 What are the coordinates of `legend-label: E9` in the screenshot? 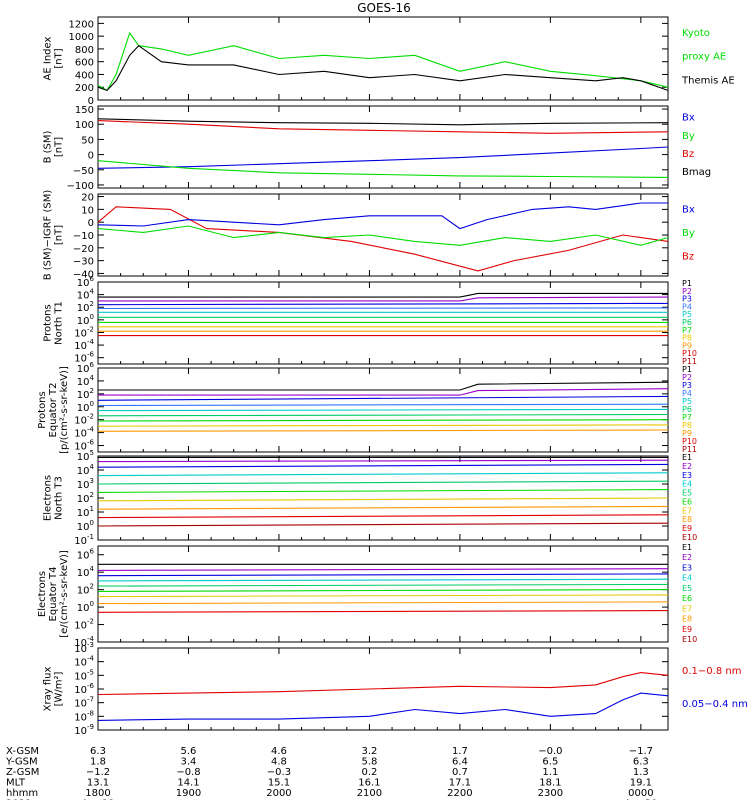 It's located at (687, 629).